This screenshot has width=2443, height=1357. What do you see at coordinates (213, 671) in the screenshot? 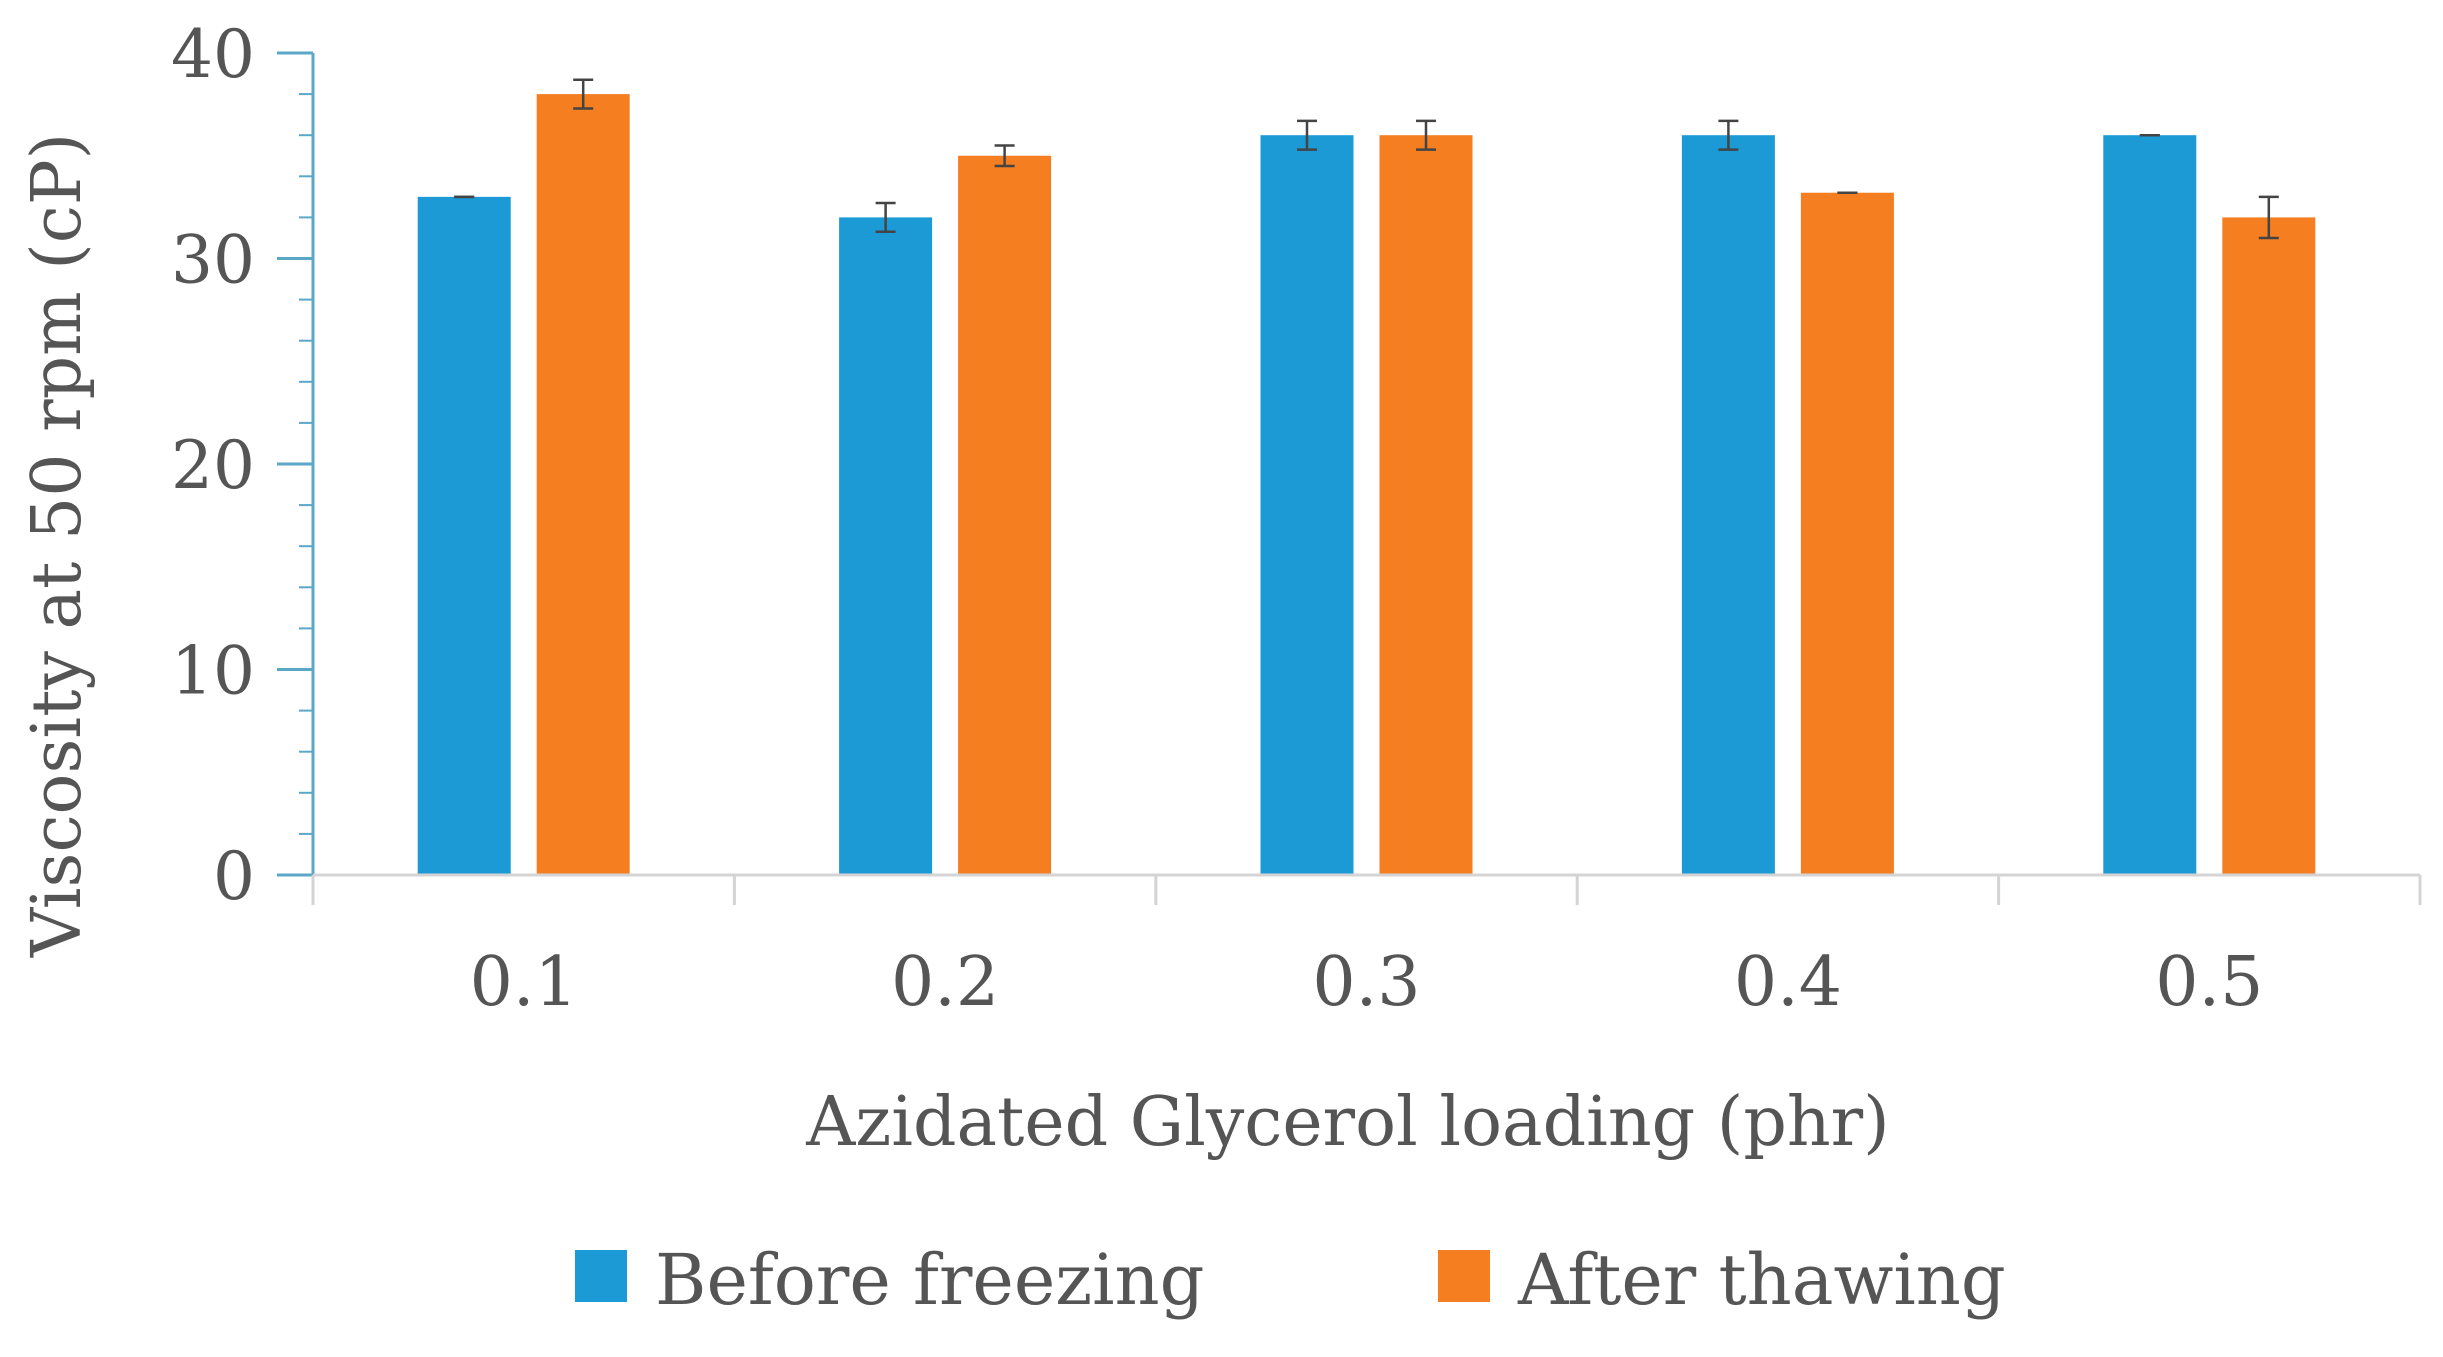
I see `y-tick-label: 10` at bounding box center [213, 671].